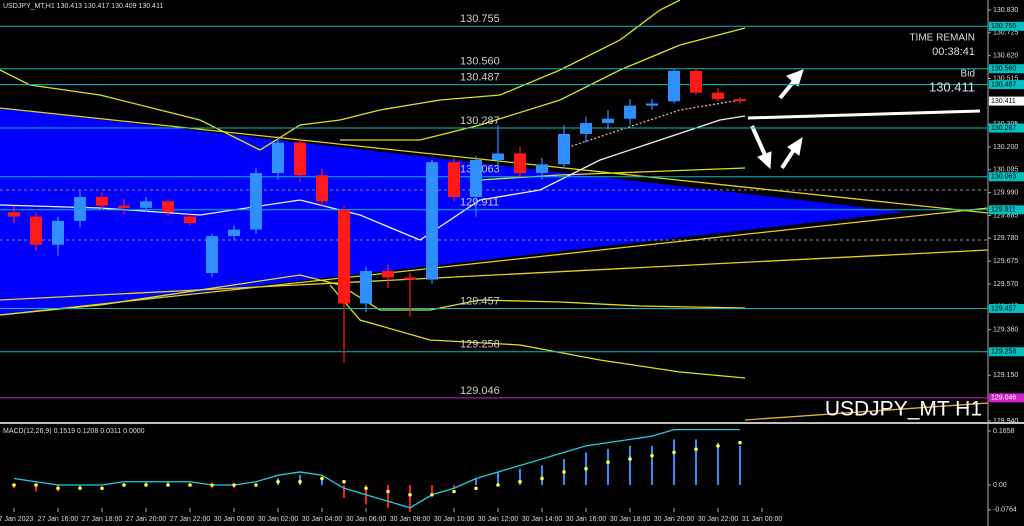  Describe the element at coordinates (903, 409) in the screenshot. I see `watermark: USDJPY_MT H1` at that location.